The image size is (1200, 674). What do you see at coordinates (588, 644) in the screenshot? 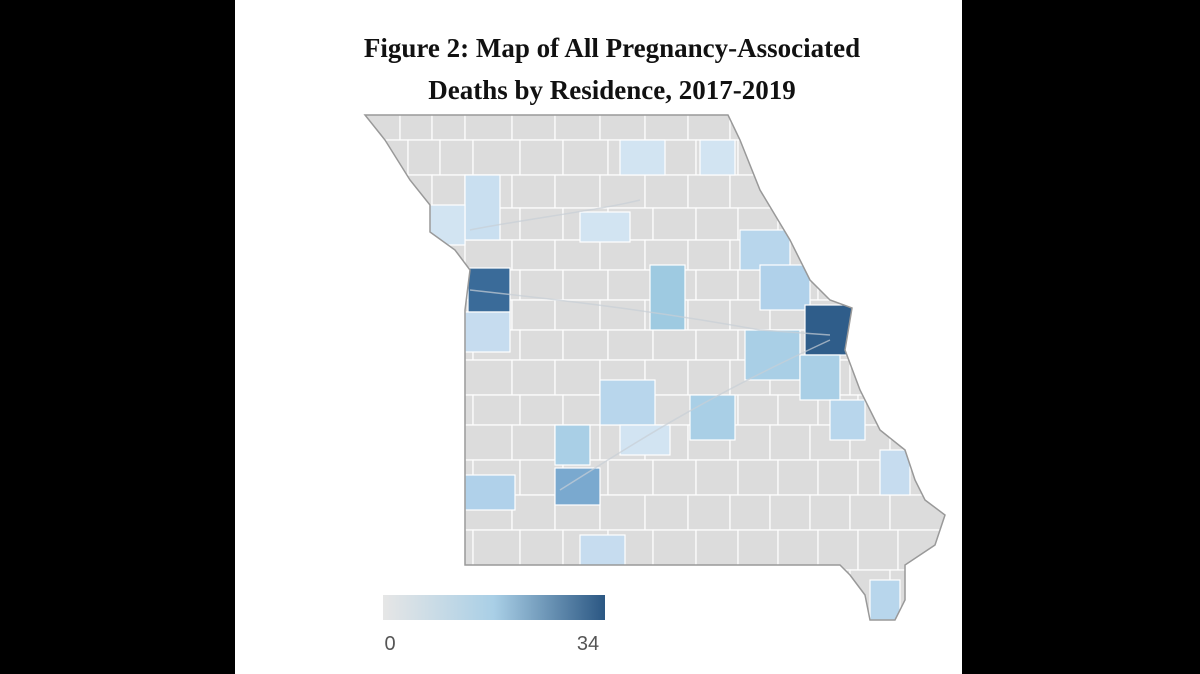
I see `legend-max: 34` at bounding box center [588, 644].